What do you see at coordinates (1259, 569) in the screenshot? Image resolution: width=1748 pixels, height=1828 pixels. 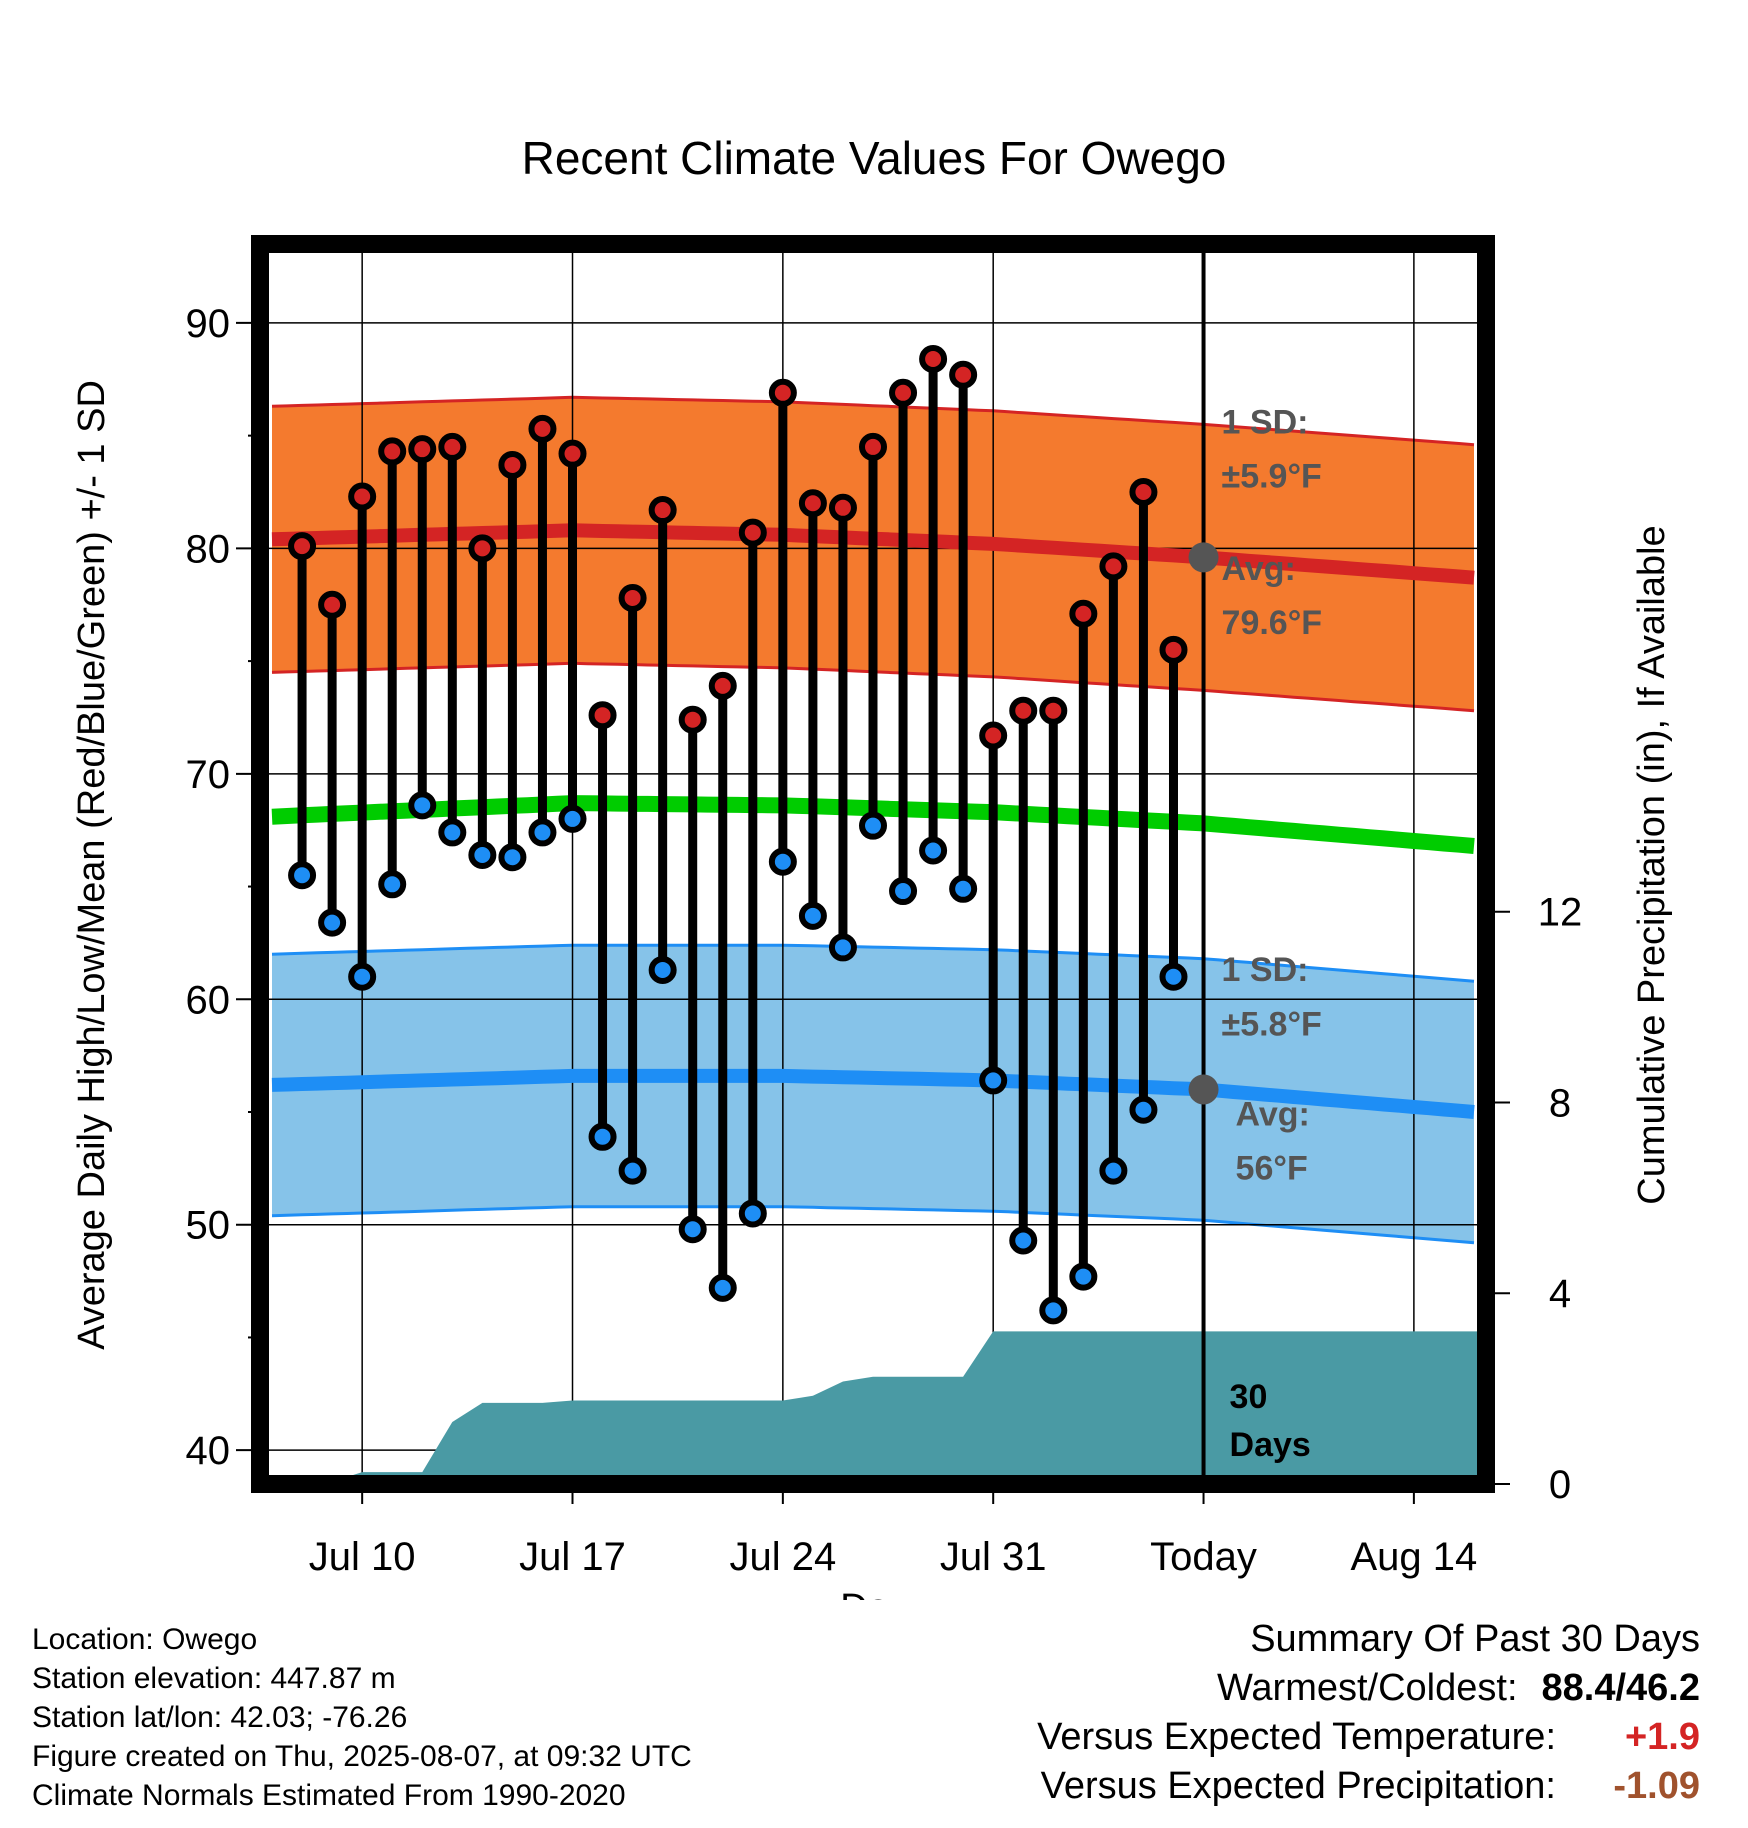 I see `high-avg-label: Avg:` at bounding box center [1259, 569].